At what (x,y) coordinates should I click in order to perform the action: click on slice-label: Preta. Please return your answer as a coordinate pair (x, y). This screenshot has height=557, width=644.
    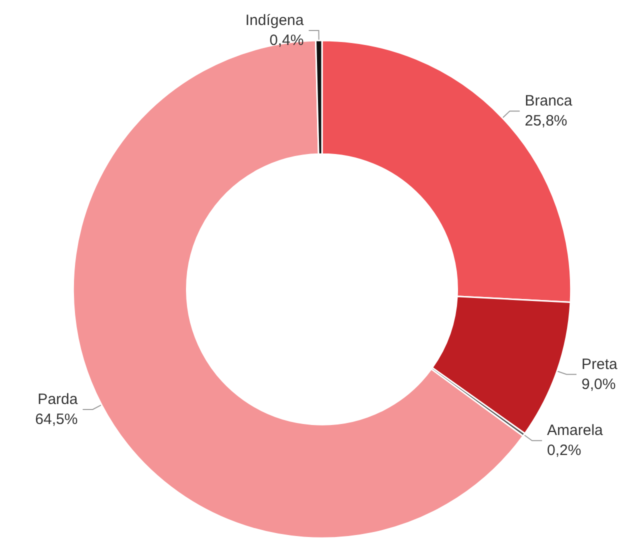
    Looking at the image, I should click on (599, 364).